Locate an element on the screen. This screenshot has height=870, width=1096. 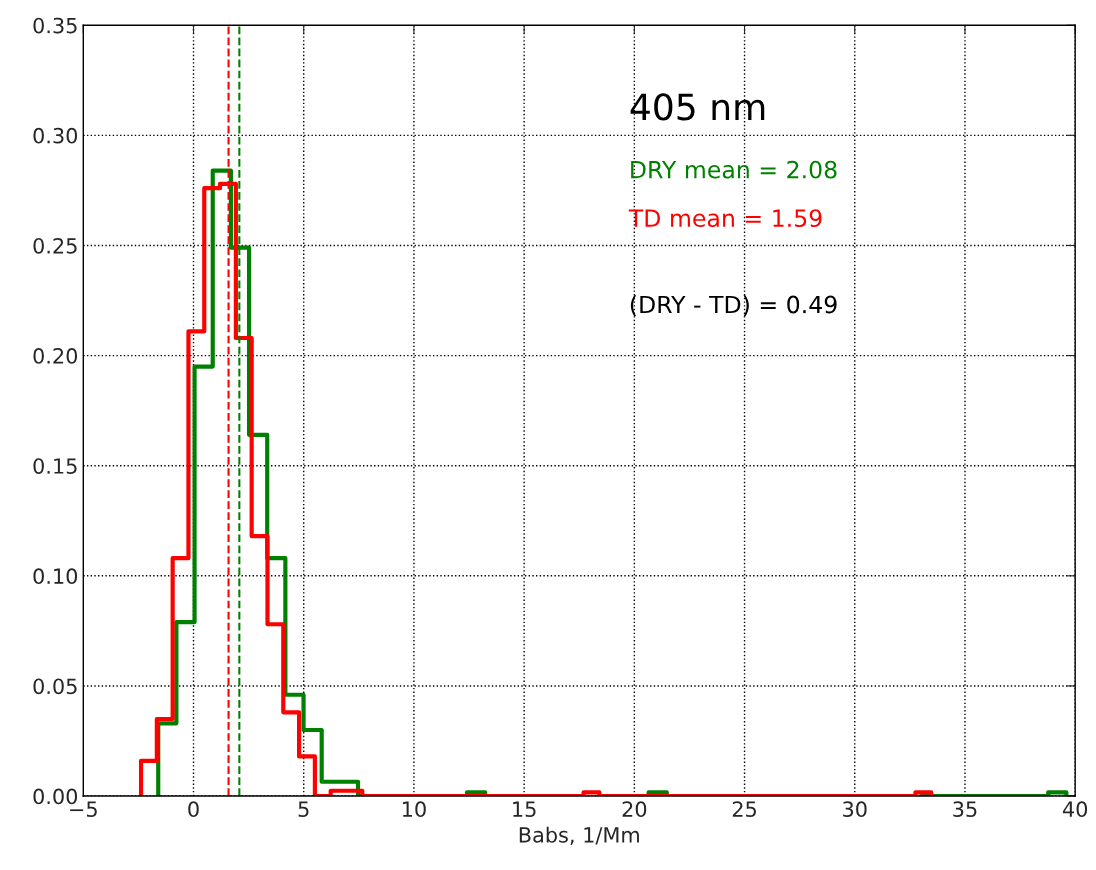
x-tick-label: 25 is located at coordinates (744, 809).